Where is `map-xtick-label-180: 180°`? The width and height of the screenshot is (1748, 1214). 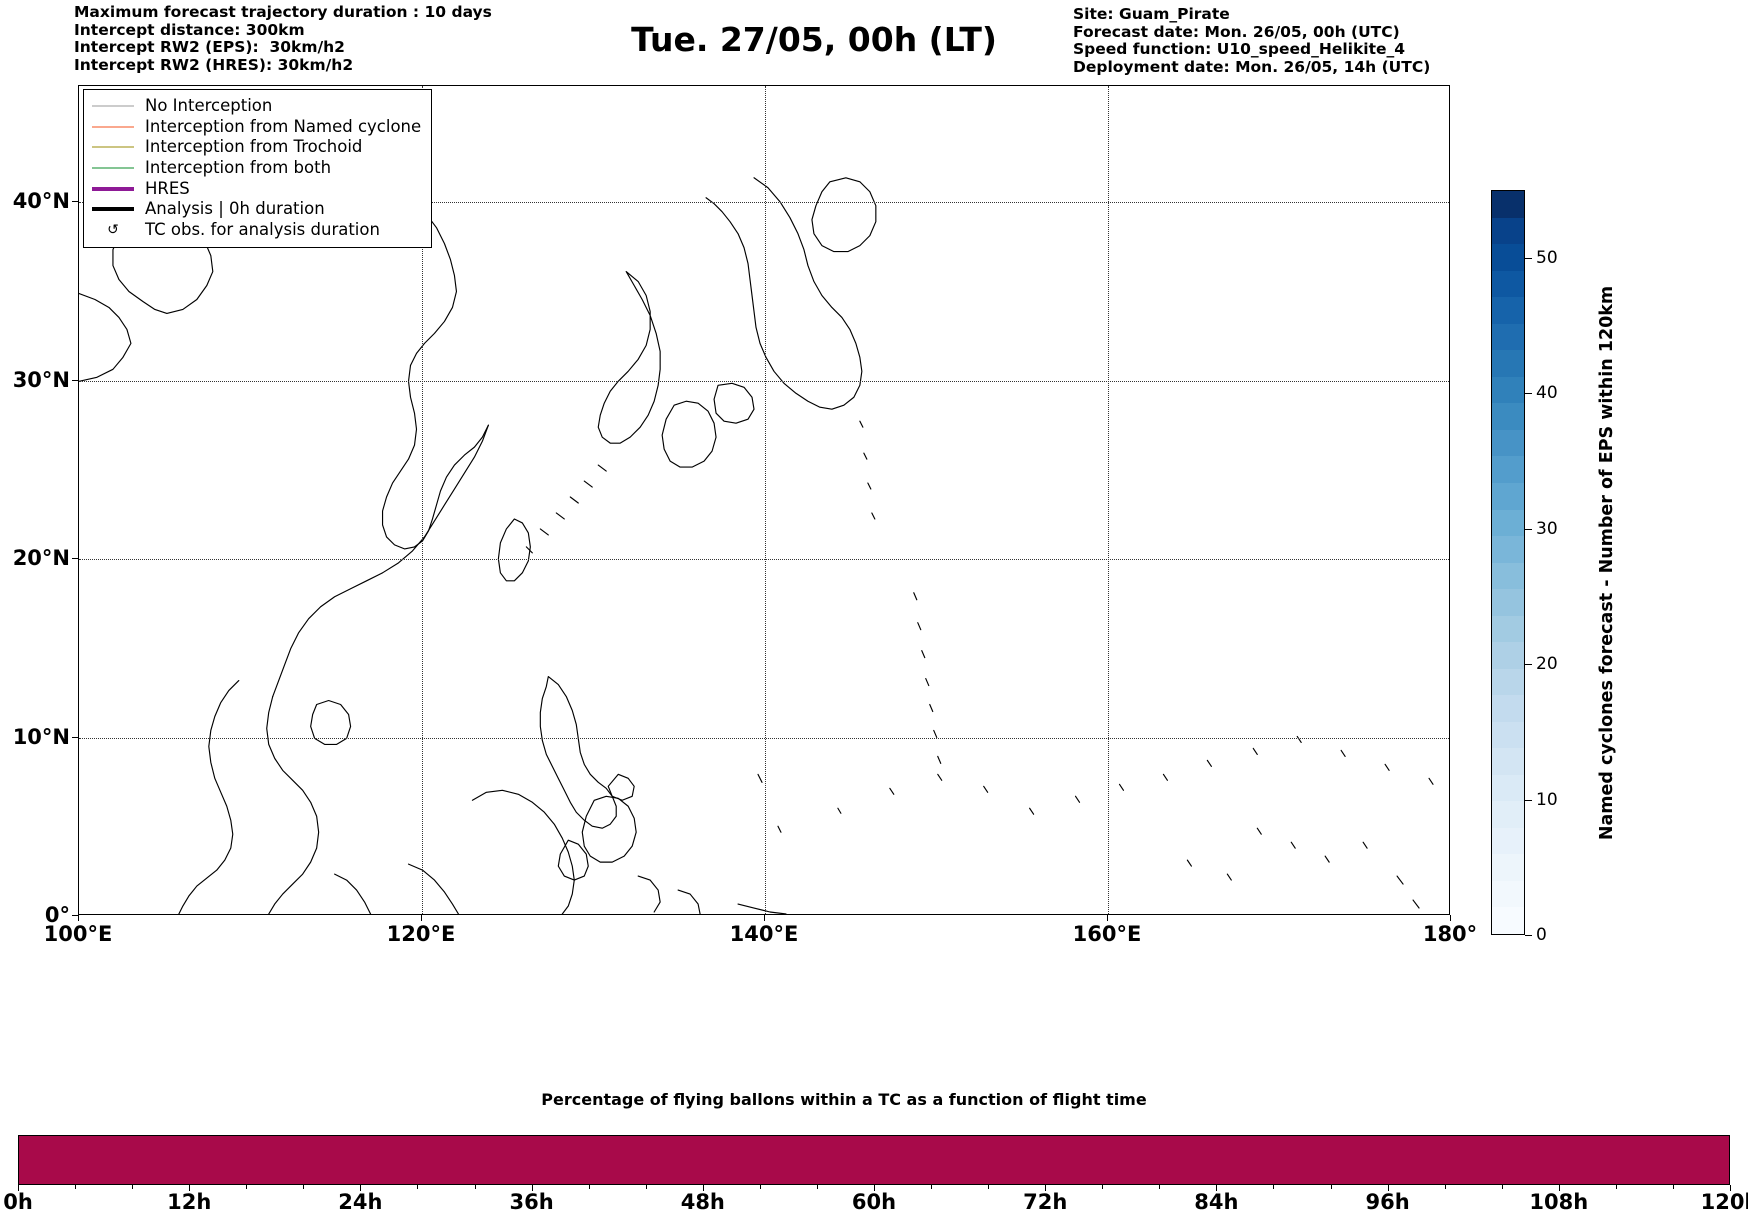 map-xtick-label-180: 180° is located at coordinates (1450, 934).